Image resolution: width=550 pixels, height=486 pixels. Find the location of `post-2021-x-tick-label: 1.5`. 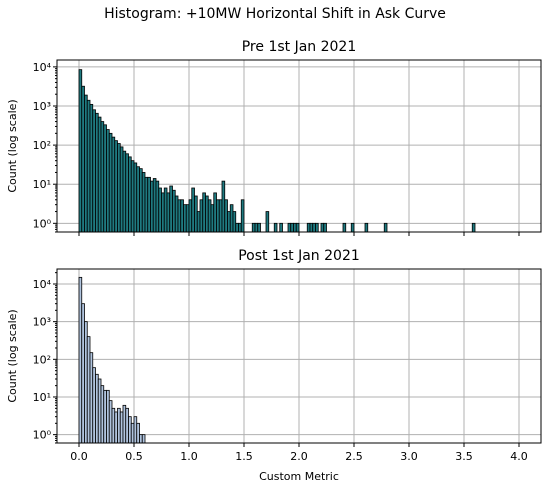

post-2021-x-tick-label: 1.5 is located at coordinates (244, 456).